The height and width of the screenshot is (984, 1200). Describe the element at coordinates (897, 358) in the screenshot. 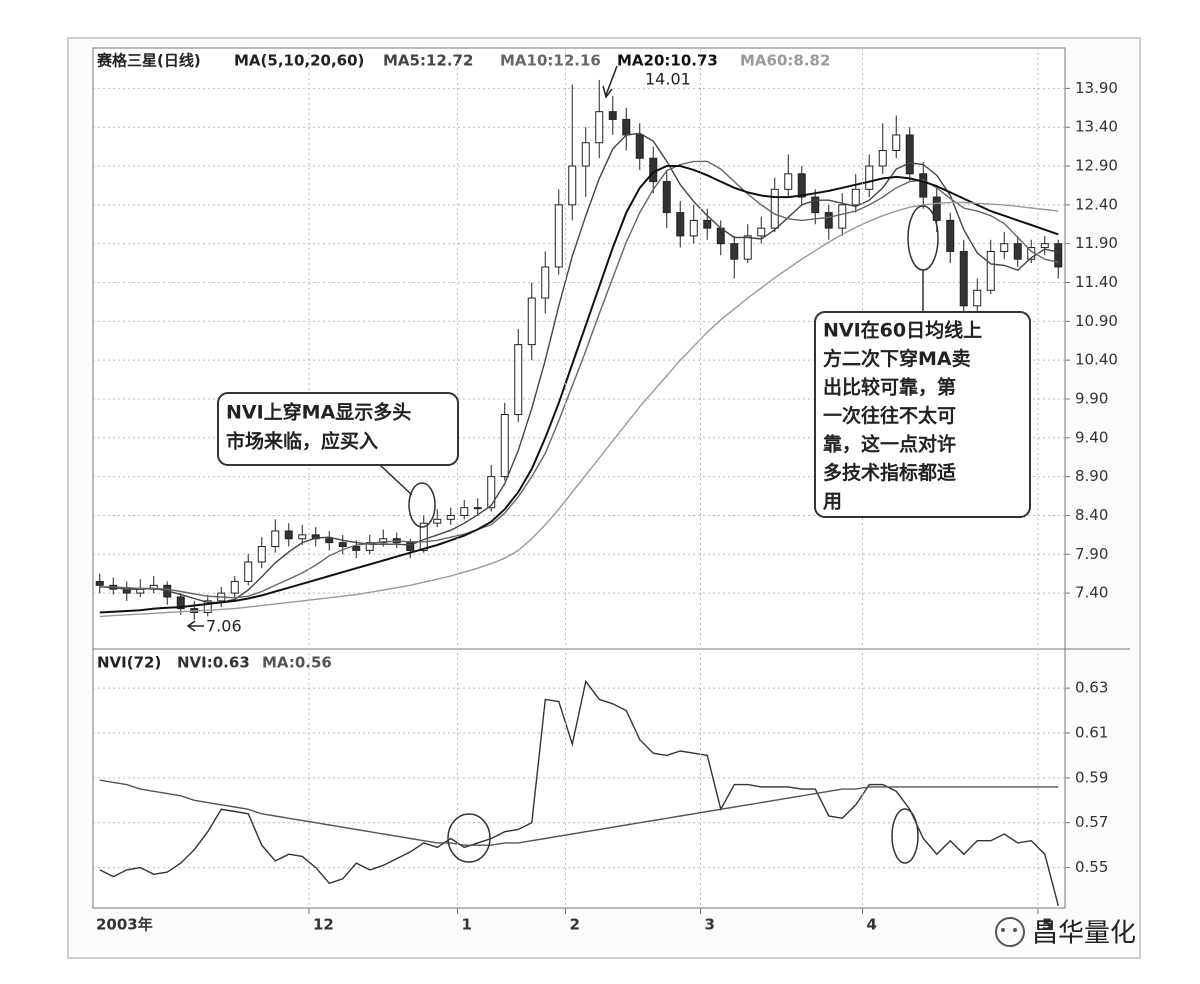

I see `callout-text: 方二次下穿MA卖` at that location.